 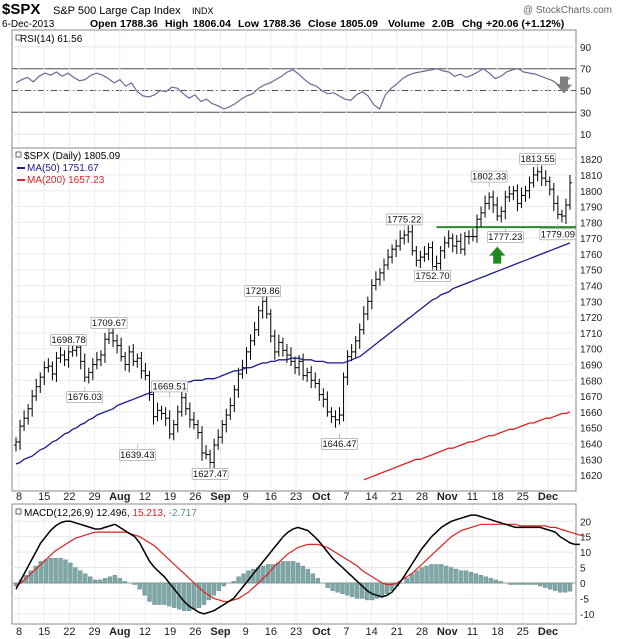 What do you see at coordinates (18, 154) in the screenshot?
I see `price-legend-box` at bounding box center [18, 154].